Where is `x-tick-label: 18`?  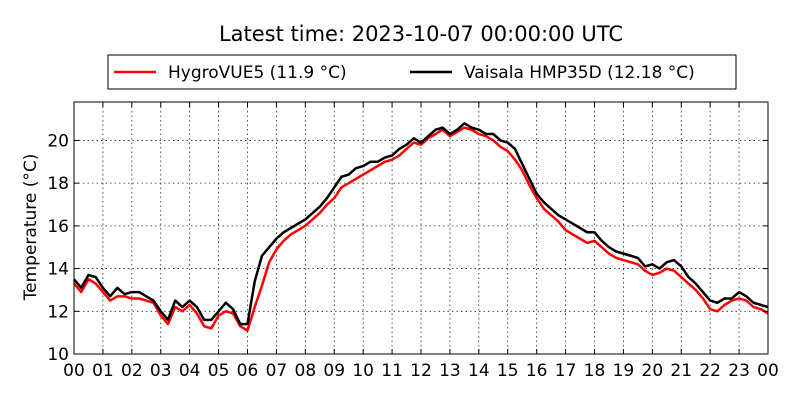 x-tick-label: 18 is located at coordinates (595, 371).